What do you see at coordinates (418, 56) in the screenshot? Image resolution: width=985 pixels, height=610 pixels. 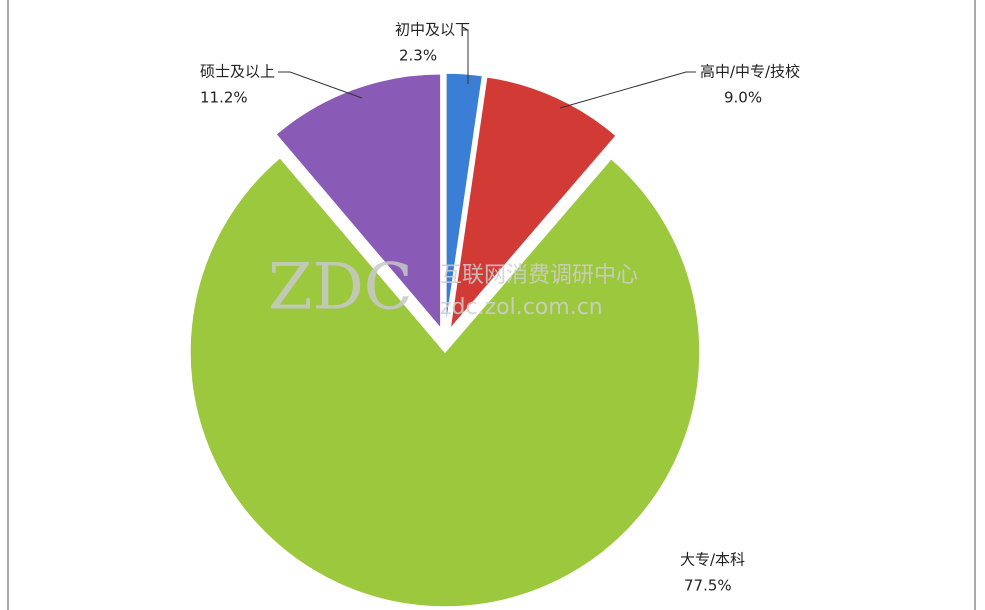 I see `slice-value-label: 2.3%` at bounding box center [418, 56].